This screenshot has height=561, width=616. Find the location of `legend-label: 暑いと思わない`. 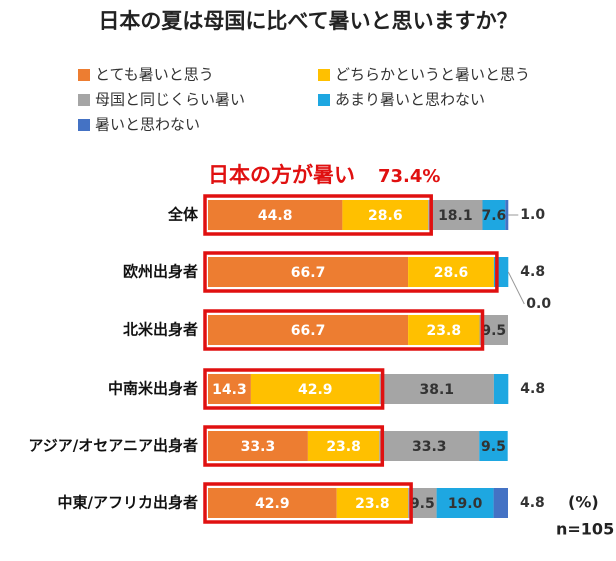

legend-label: 暑いと思わない is located at coordinates (147, 125).